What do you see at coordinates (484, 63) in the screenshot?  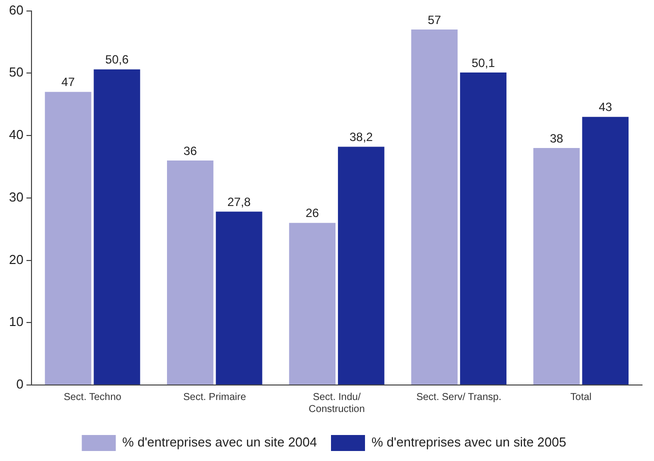 I see `data-label: 50,1` at bounding box center [484, 63].